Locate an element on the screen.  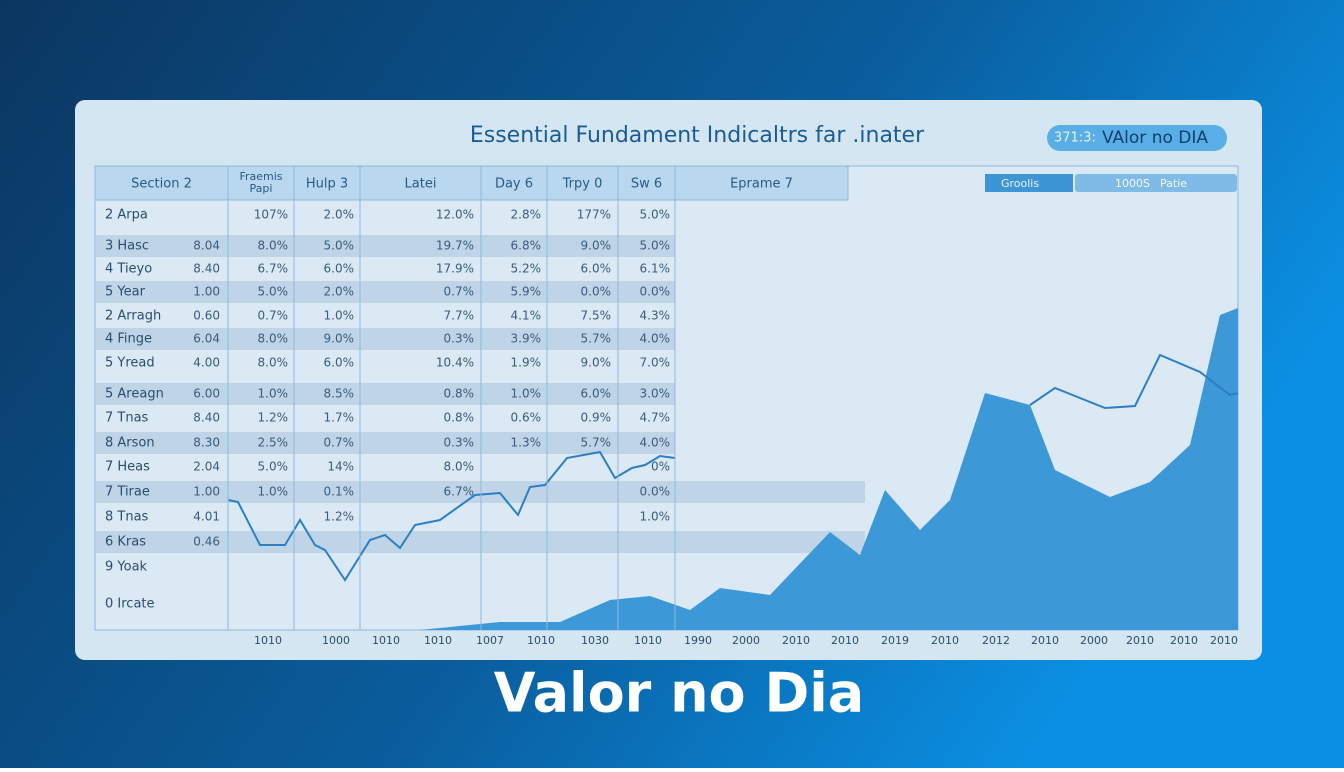
axis-label: 1990 is located at coordinates (698, 640).